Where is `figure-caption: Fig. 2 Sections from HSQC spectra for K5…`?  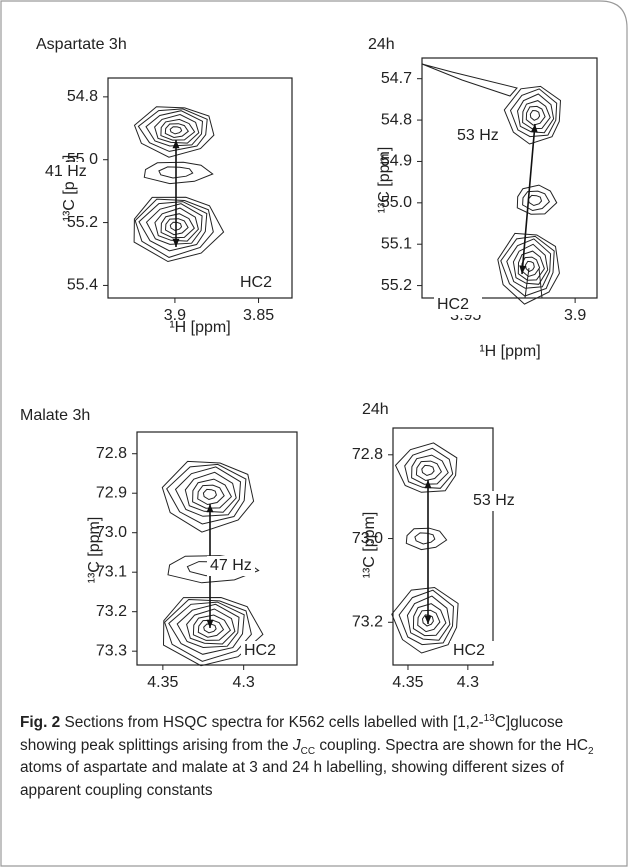
figure-caption: Fig. 2 Sections from HSQC spectra for K5… is located at coordinates (317, 757).